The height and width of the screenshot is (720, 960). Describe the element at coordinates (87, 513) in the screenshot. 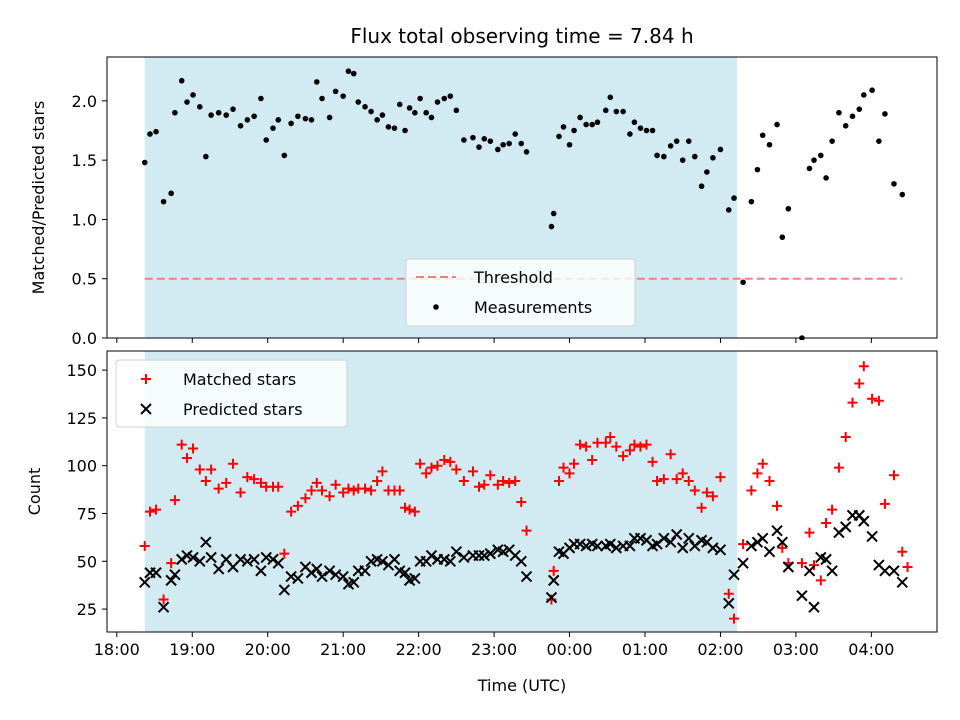

I see `y-tick-label: 75` at that location.